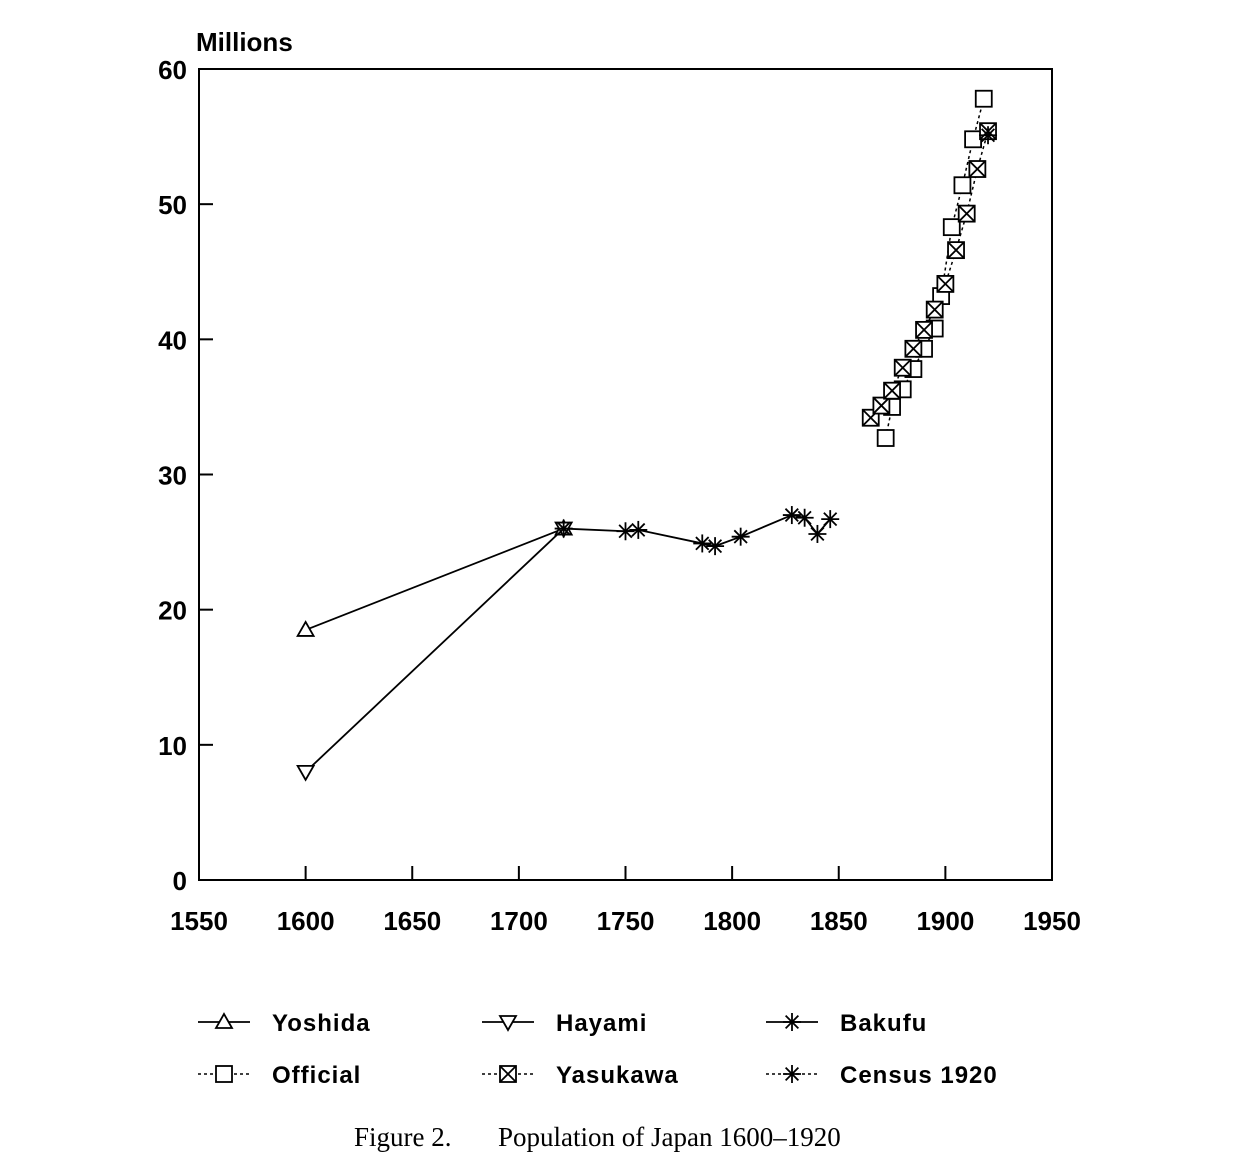 The width and height of the screenshot is (1237, 1168). Describe the element at coordinates (945, 921) in the screenshot. I see `x-tick-label-1900: 1900` at that location.